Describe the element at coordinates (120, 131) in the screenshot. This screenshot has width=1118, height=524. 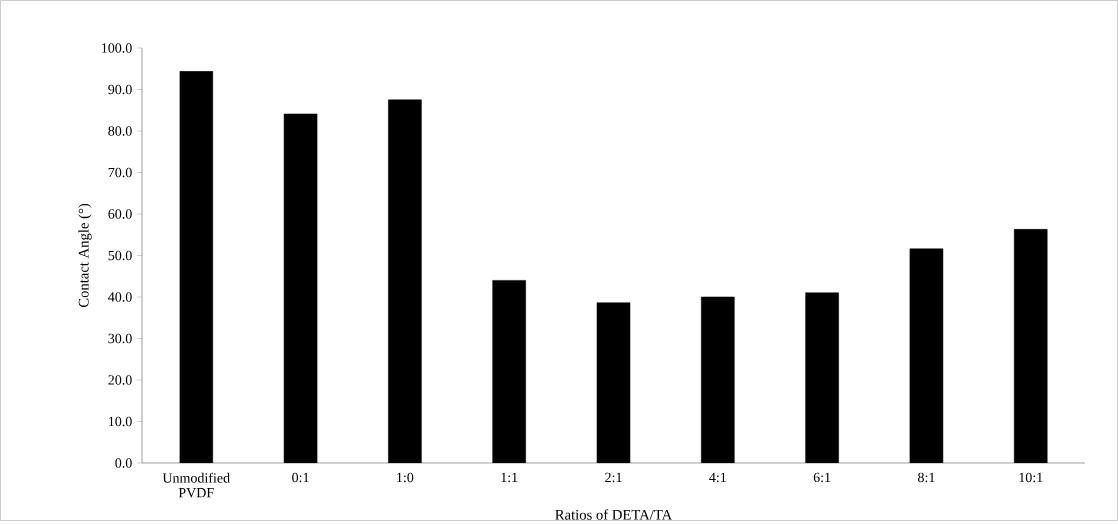
I see `y-tick-label: 80.0` at that location.